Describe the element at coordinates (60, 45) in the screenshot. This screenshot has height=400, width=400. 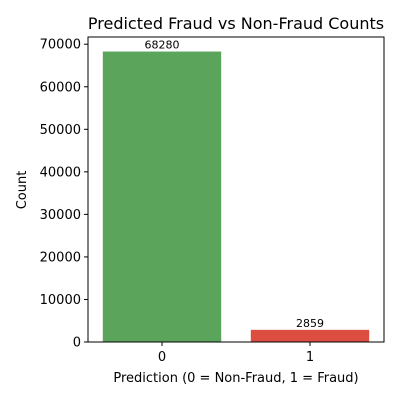
I see `y-tick-label-70000: 70000` at that location.